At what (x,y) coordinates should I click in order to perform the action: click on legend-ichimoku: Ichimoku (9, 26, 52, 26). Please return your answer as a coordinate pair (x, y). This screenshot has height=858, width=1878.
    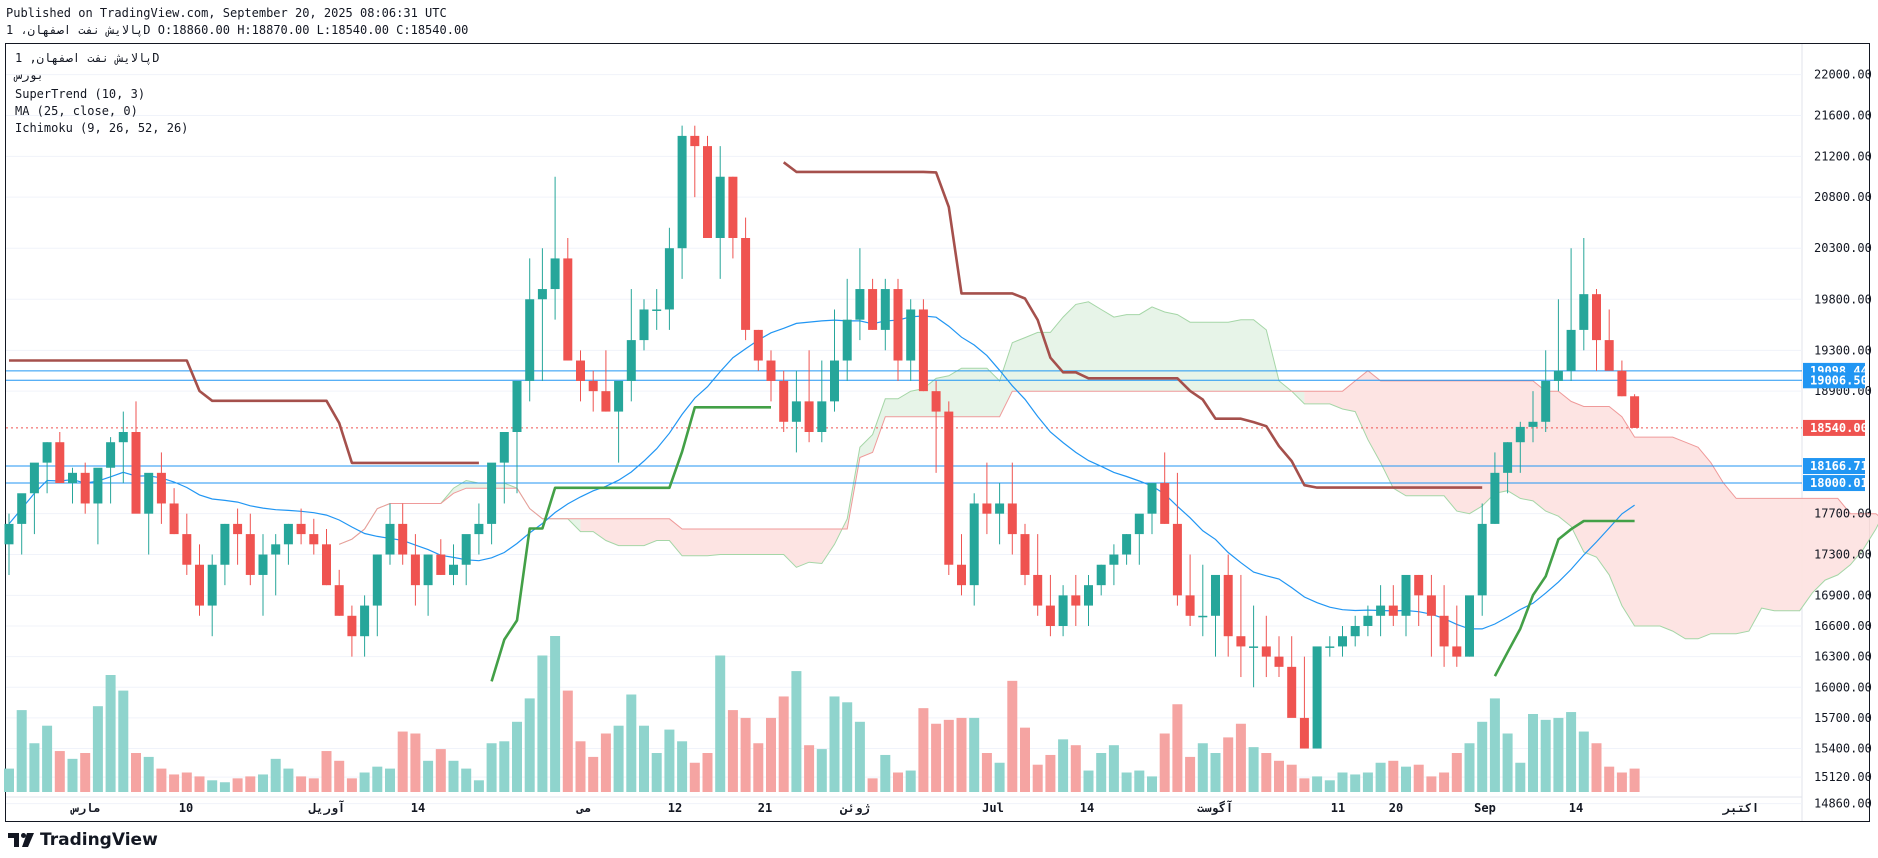
    Looking at the image, I should click on (102, 128).